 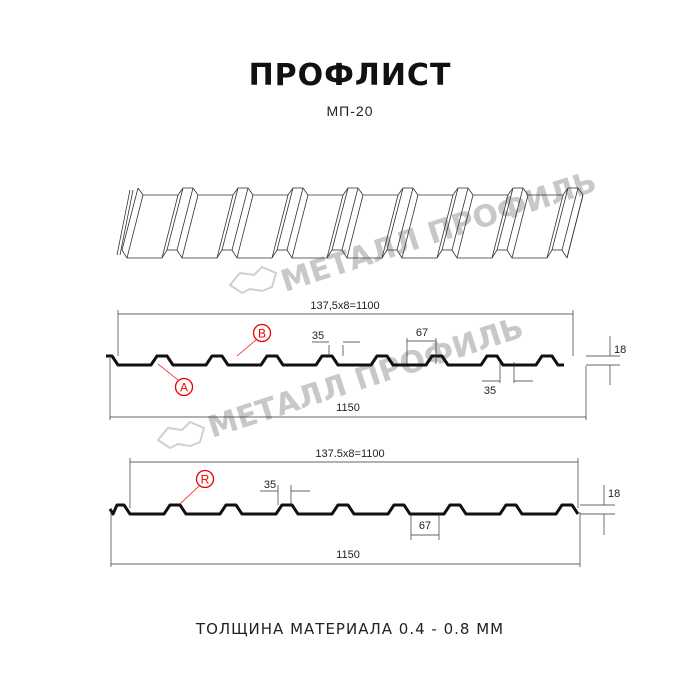 What do you see at coordinates (349, 454) in the screenshot?
I see `pitch-label: 137.5x8=1100` at bounding box center [349, 454].